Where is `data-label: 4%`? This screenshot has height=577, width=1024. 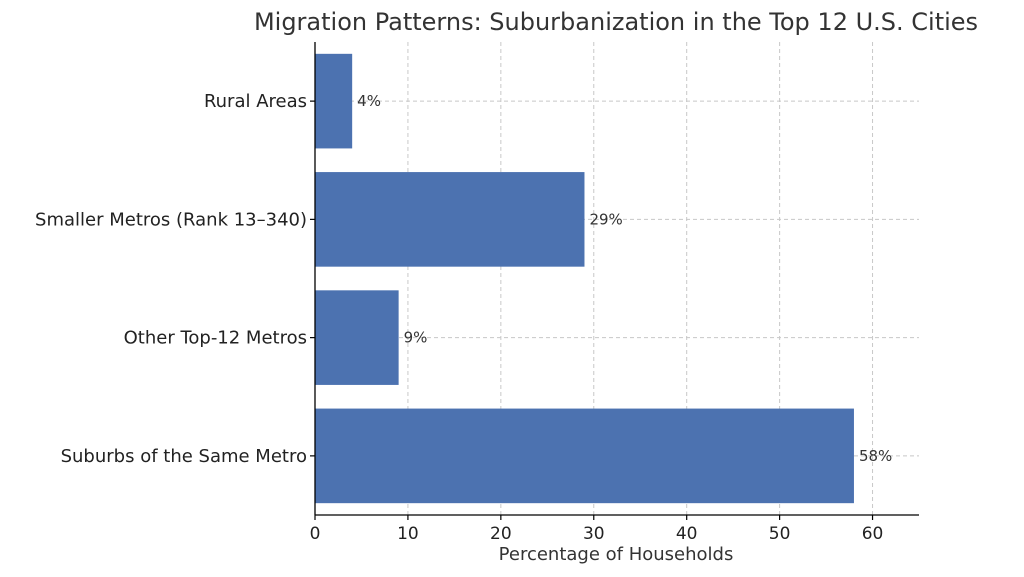 data-label: 4% is located at coordinates (369, 101).